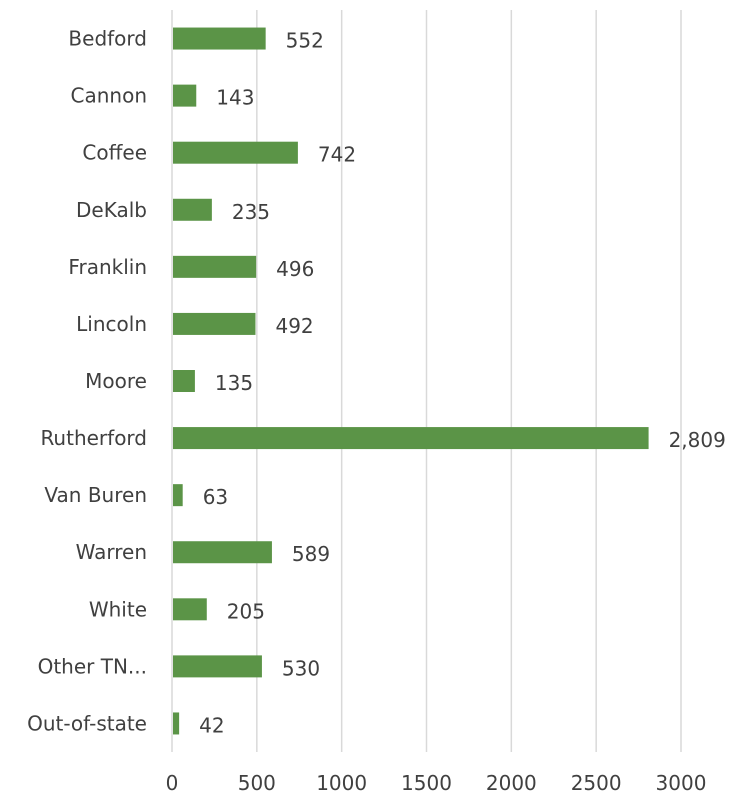 This screenshot has height=801, width=739. Describe the element at coordinates (301, 668) in the screenshot. I see `value-label: 530` at that location.